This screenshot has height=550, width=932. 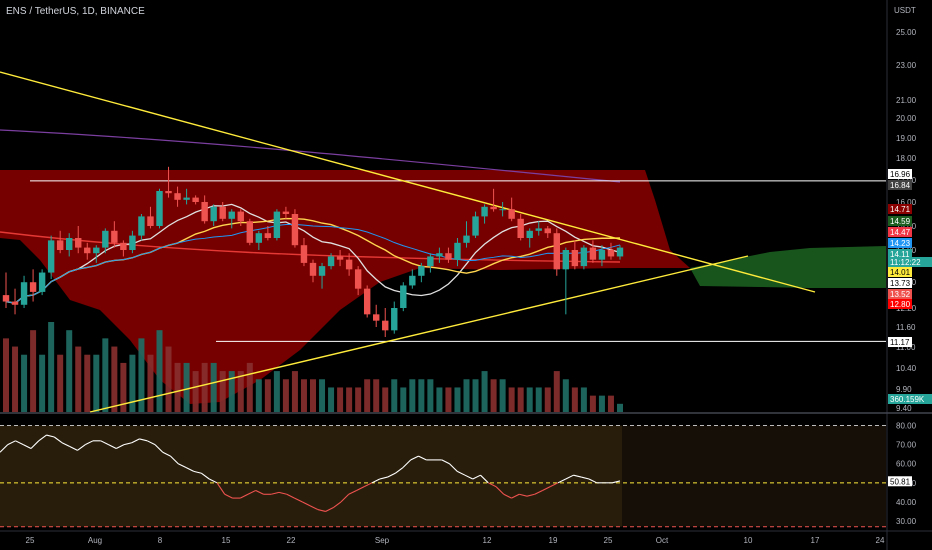 What do you see at coordinates (900, 294) in the screenshot?
I see `price-label: 13.52` at bounding box center [900, 294].